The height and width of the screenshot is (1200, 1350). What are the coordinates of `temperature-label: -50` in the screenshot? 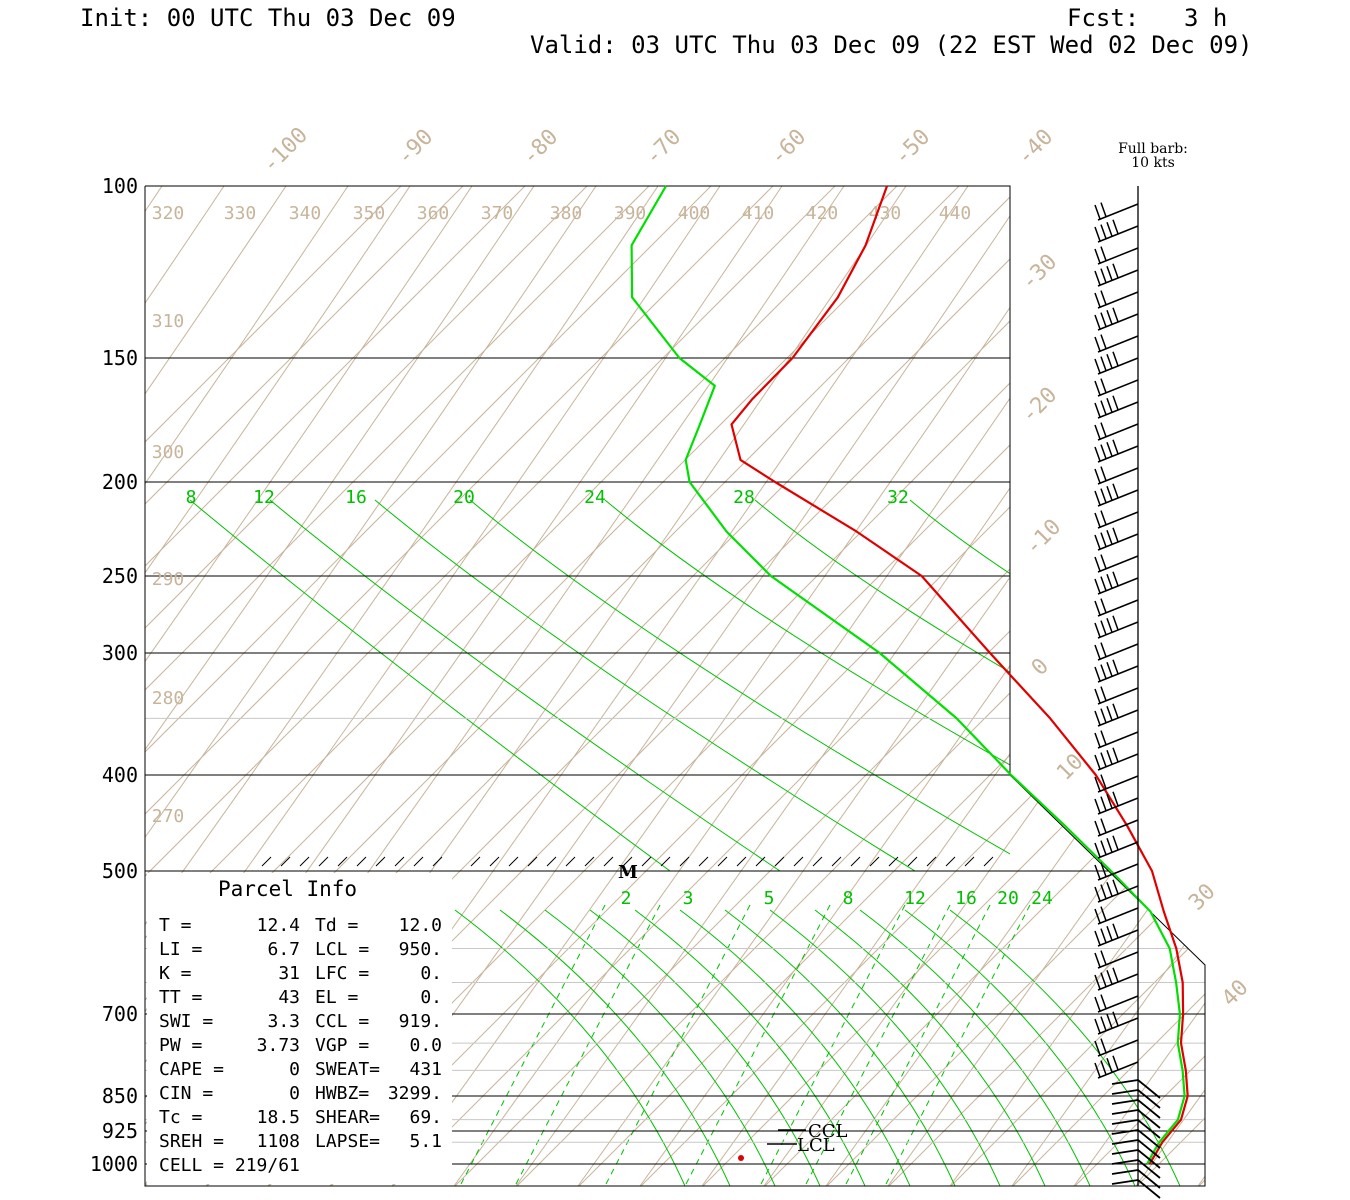 It's located at (913, 148).